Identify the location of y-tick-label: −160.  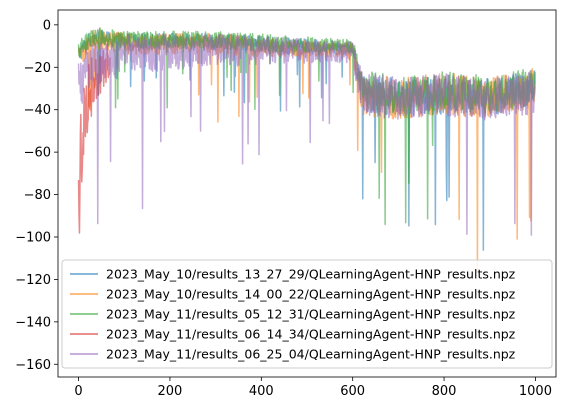
(33, 365).